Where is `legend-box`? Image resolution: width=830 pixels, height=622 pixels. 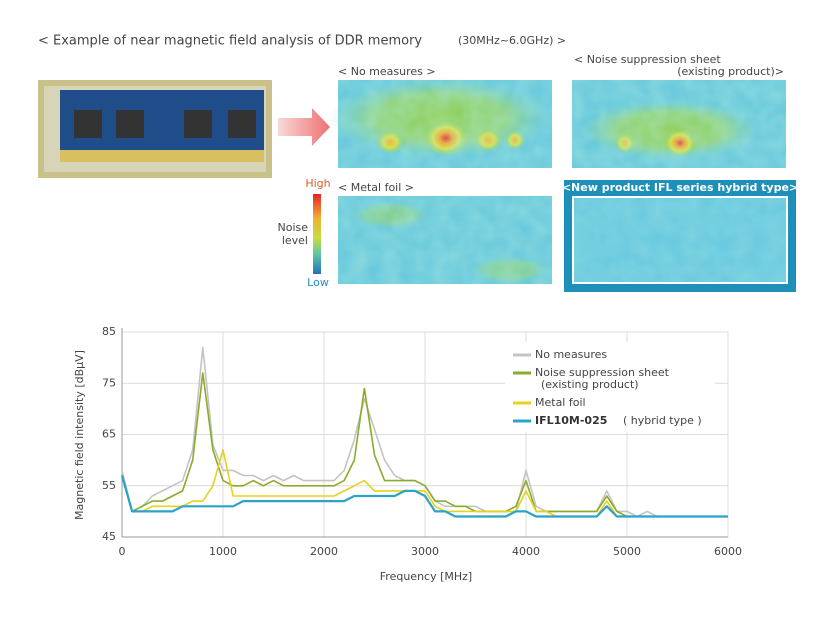
legend-box is located at coordinates (610, 387).